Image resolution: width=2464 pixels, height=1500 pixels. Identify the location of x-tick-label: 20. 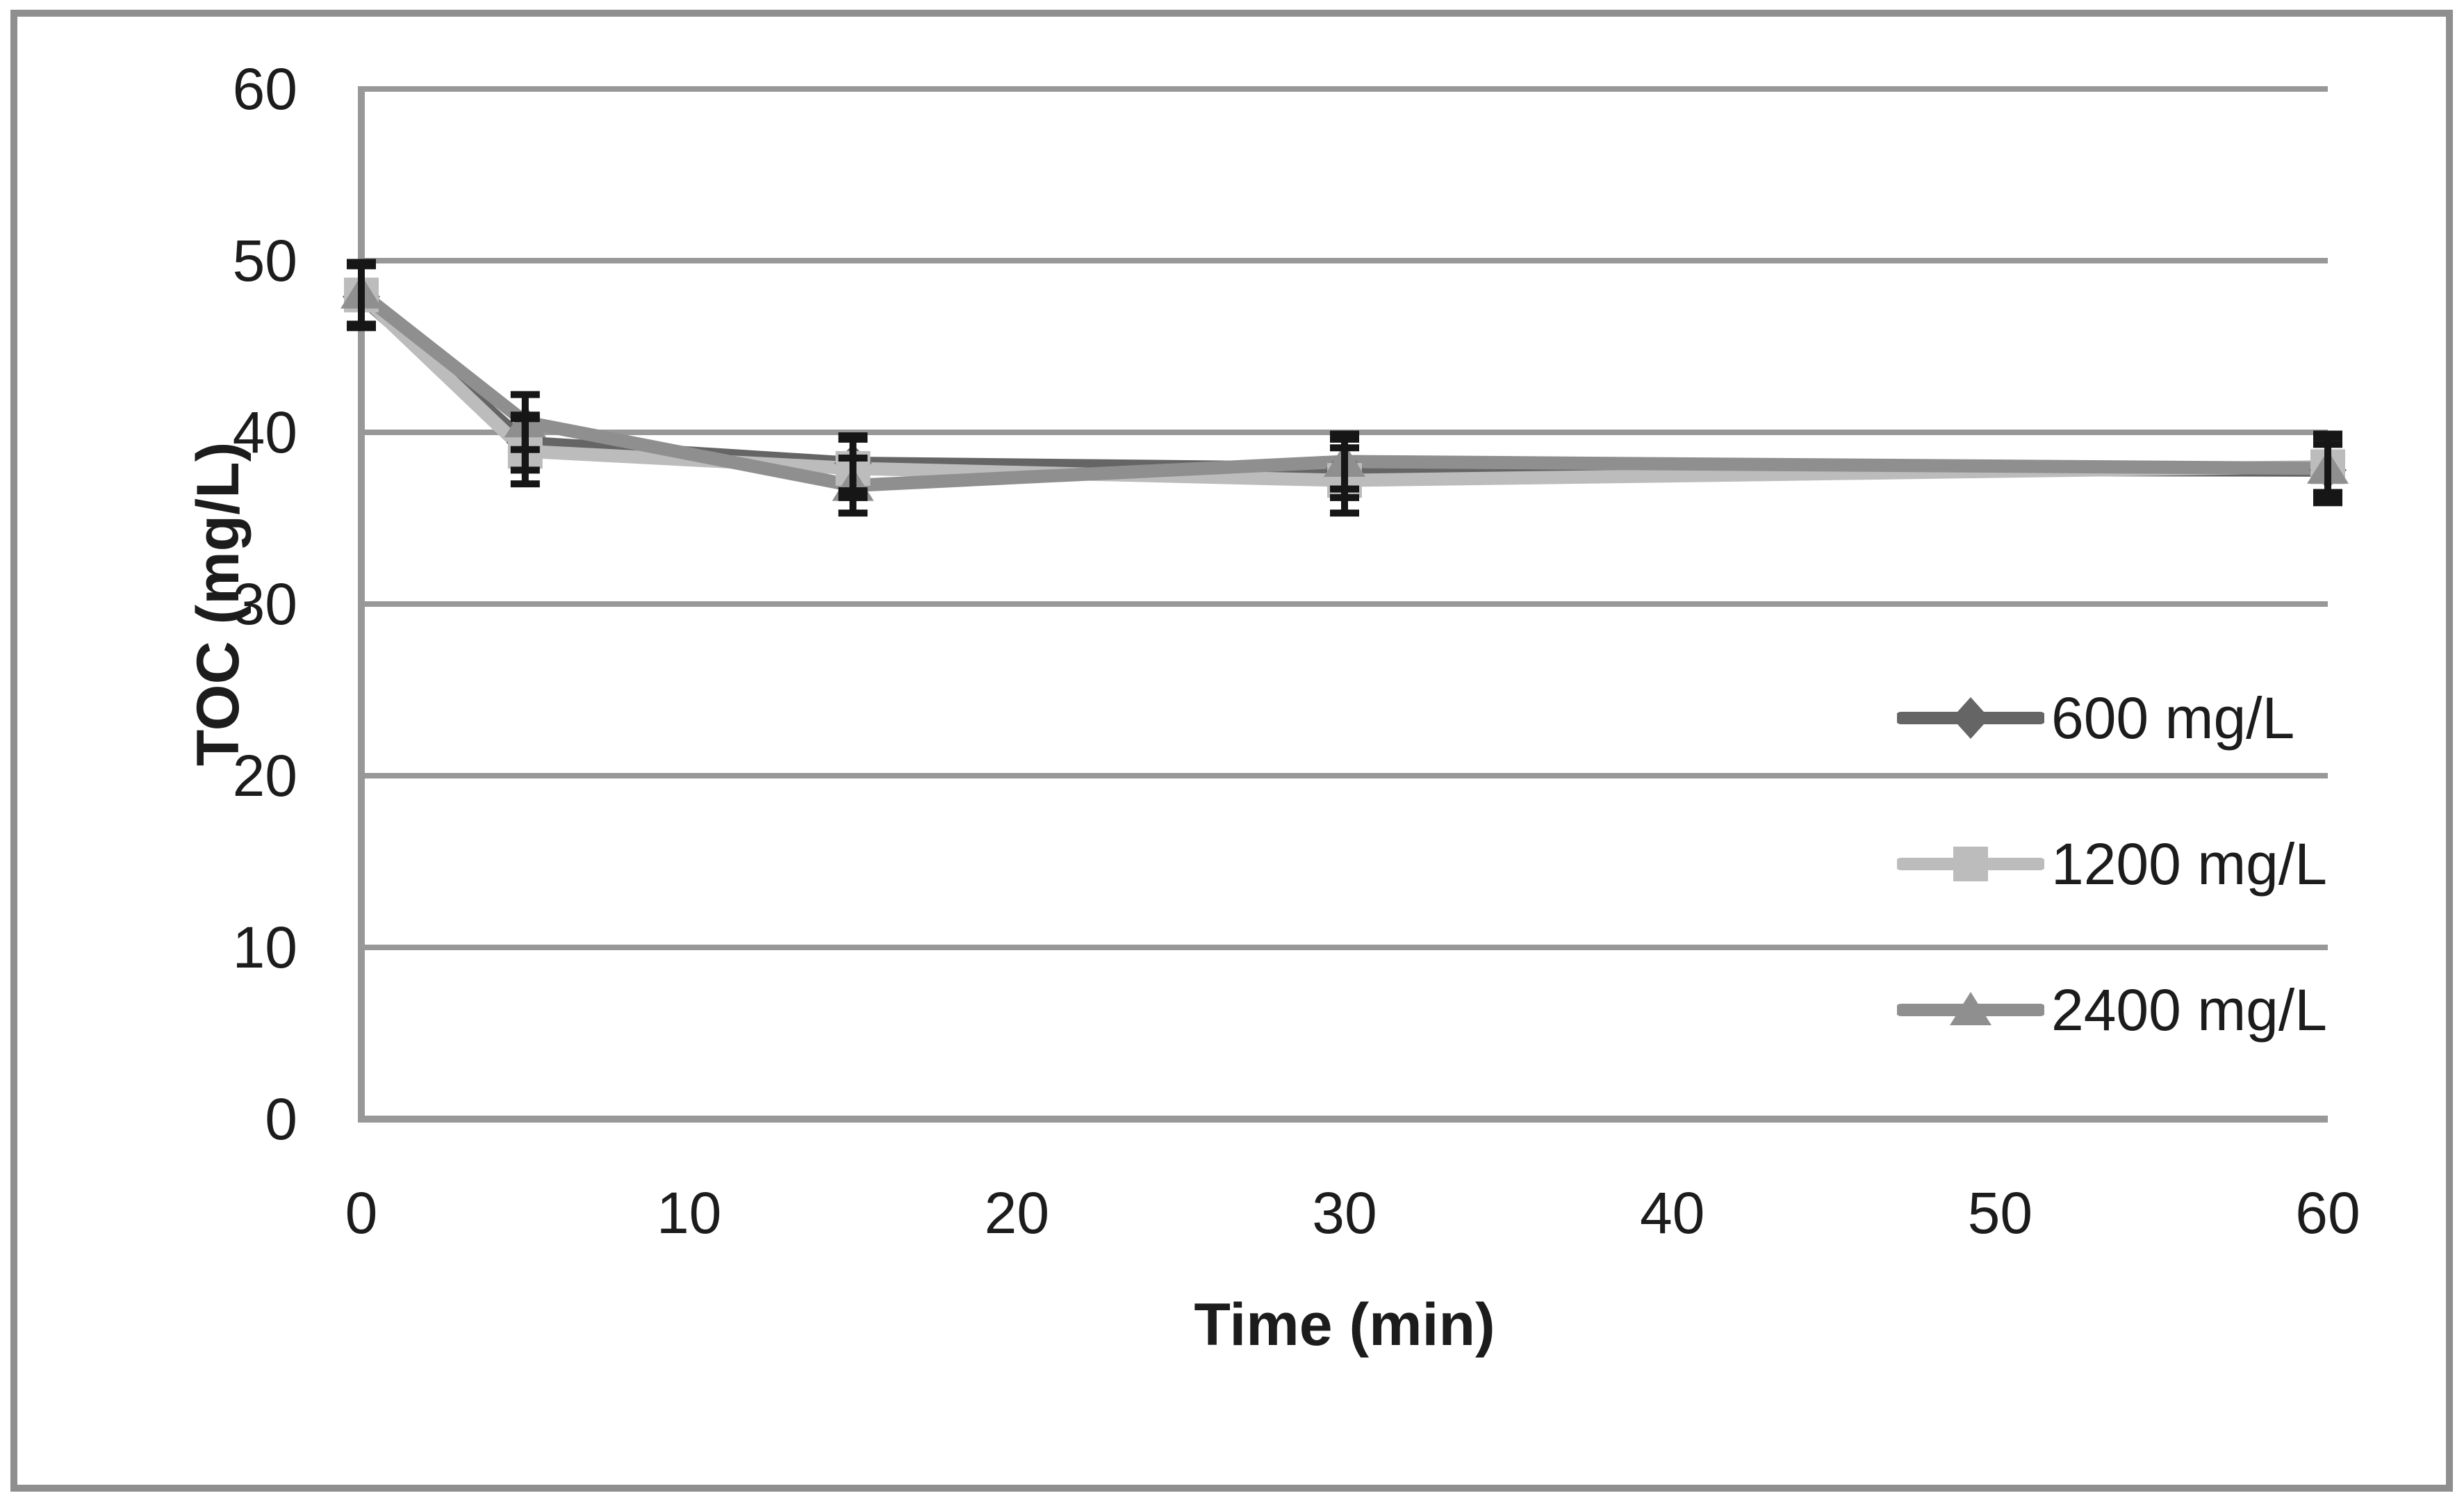
(1017, 1213).